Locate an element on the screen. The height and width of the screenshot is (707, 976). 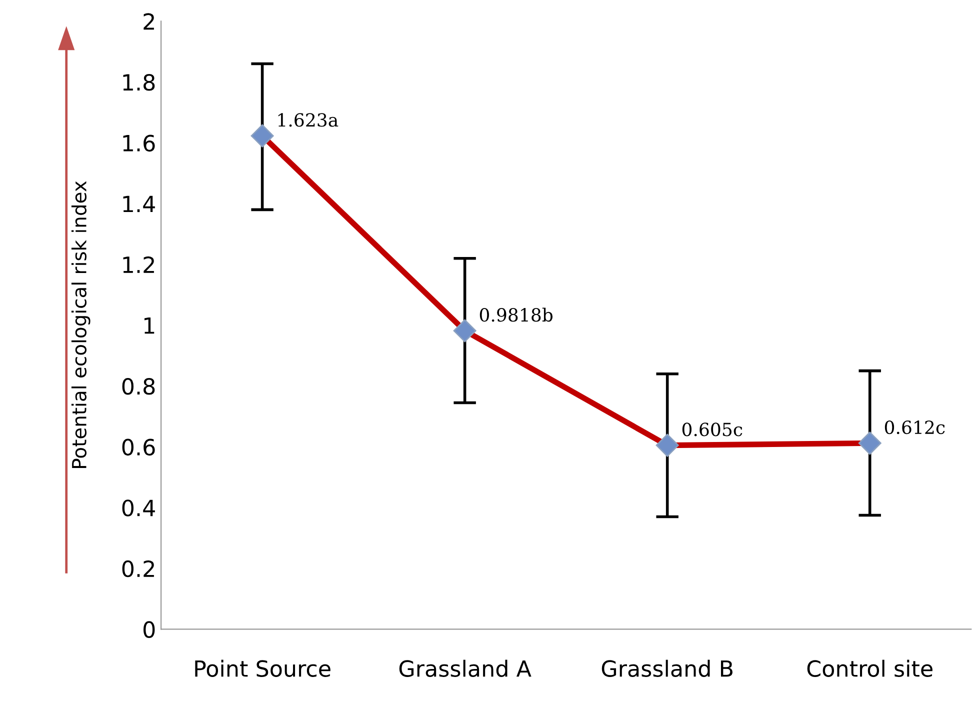
y-tick-label: 1 is located at coordinates (149, 325).